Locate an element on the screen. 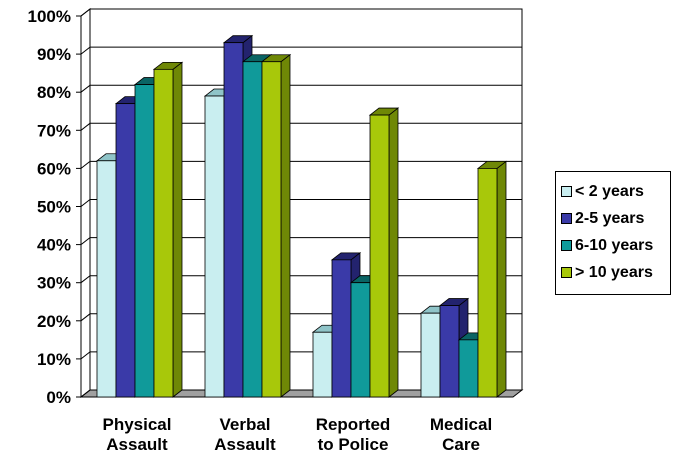 The height and width of the screenshot is (459, 676). y-tick-label: 100% is located at coordinates (49, 16).